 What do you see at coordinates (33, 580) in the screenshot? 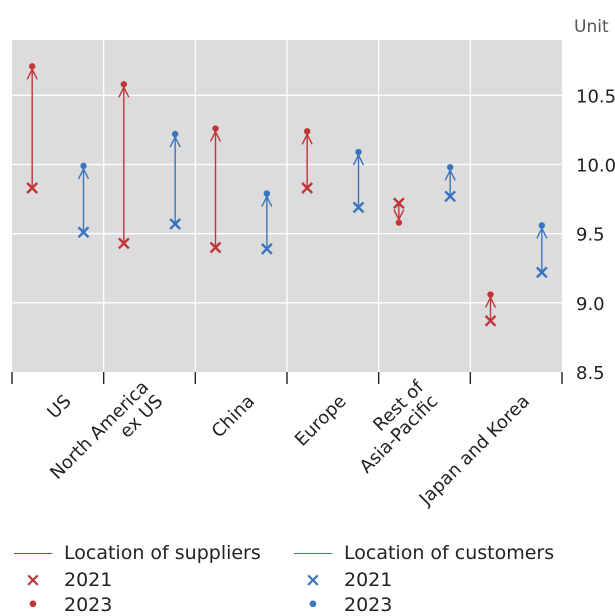
I see `legend-cross-icon-suppliers: ×` at bounding box center [33, 580].